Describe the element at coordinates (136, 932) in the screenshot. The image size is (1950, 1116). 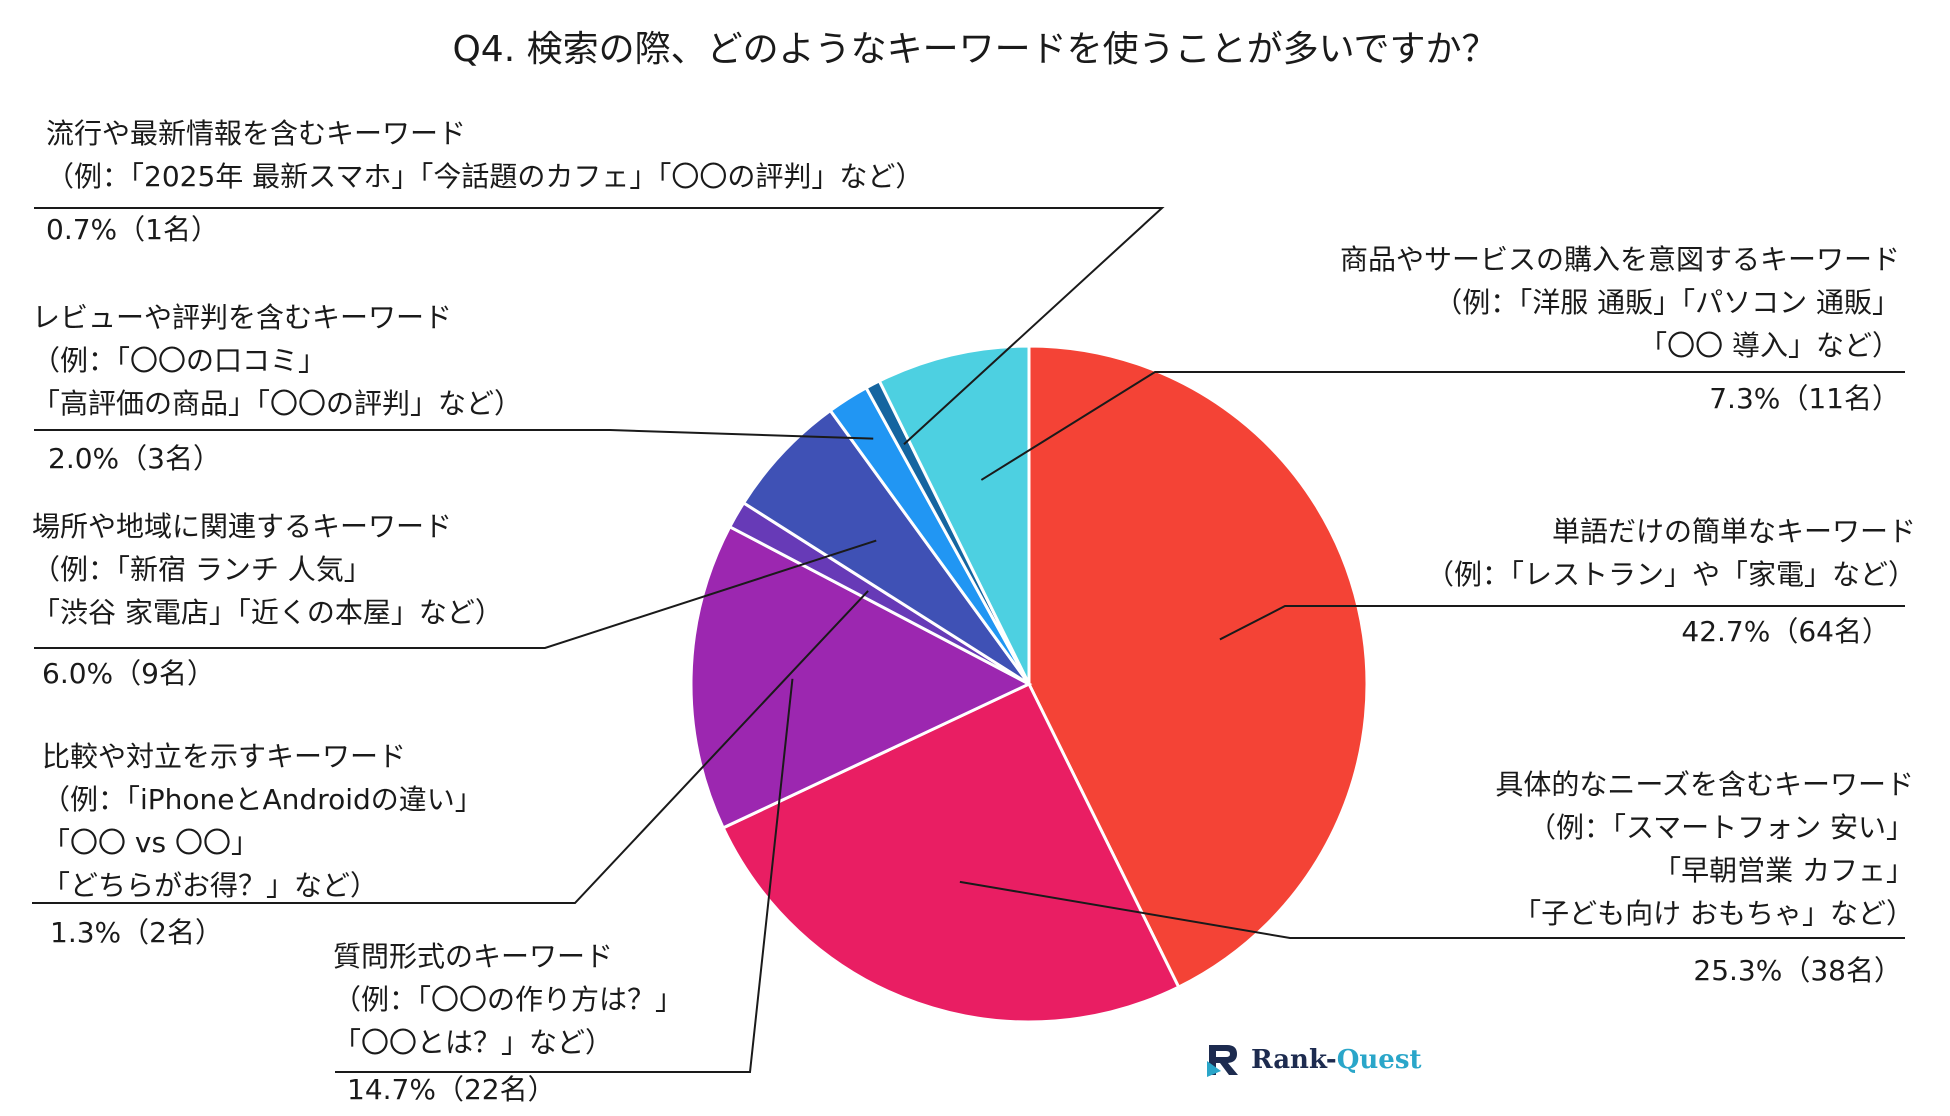
I see `label-comparison-value: 1.3%（2名）` at that location.